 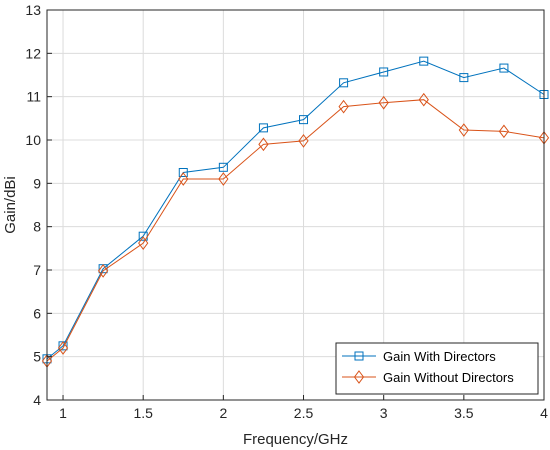 What do you see at coordinates (37, 227) in the screenshot?
I see `y-tick-label: 8` at bounding box center [37, 227].